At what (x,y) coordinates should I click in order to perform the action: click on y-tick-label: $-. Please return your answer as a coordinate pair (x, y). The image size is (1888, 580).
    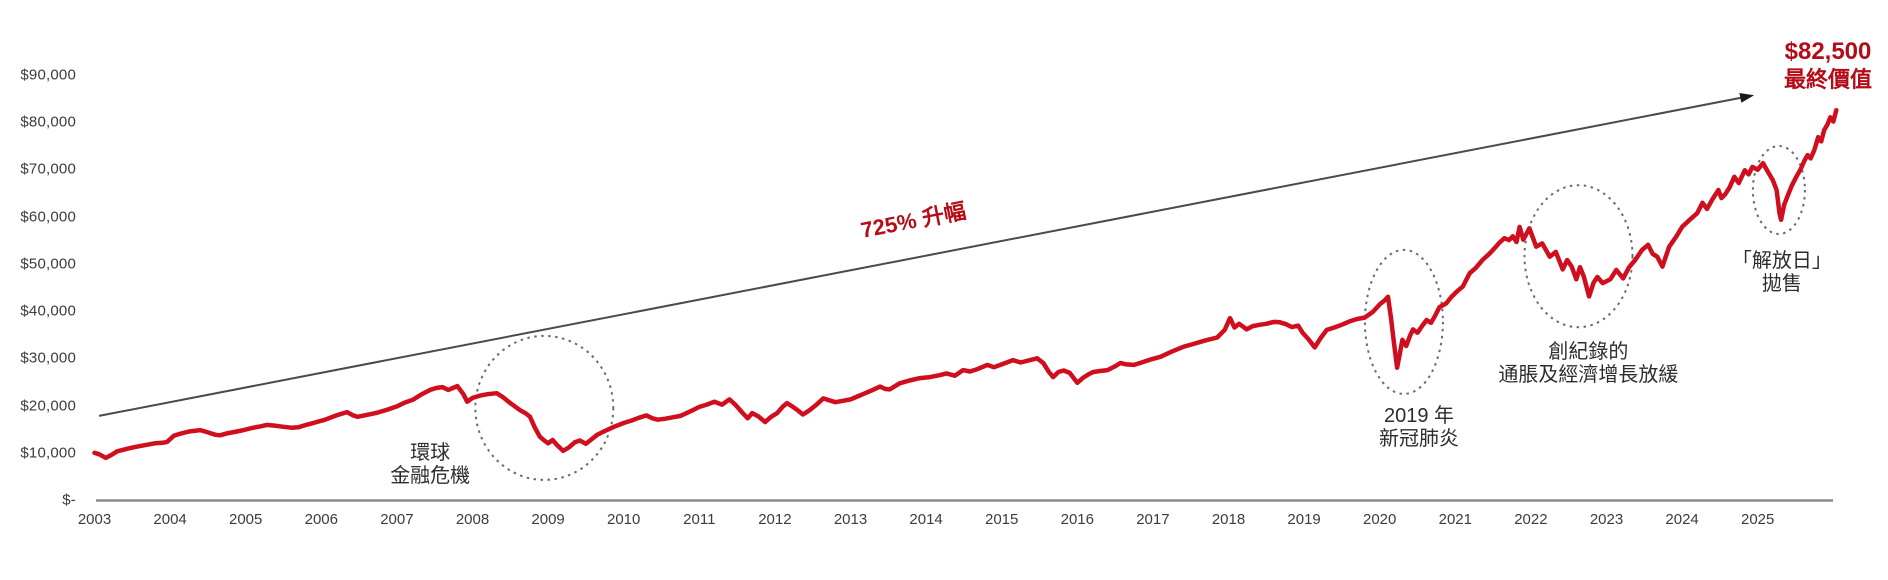
    Looking at the image, I should click on (69, 500).